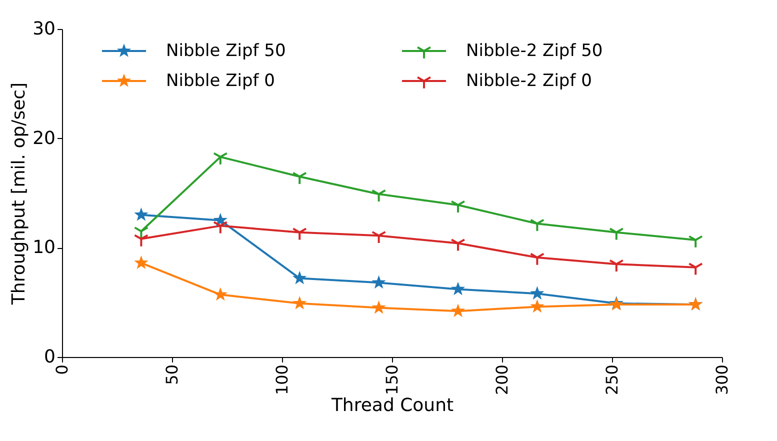 This screenshot has width=777, height=441. I want to click on legend-label: Nibble Zipf 50, so click(226, 51).